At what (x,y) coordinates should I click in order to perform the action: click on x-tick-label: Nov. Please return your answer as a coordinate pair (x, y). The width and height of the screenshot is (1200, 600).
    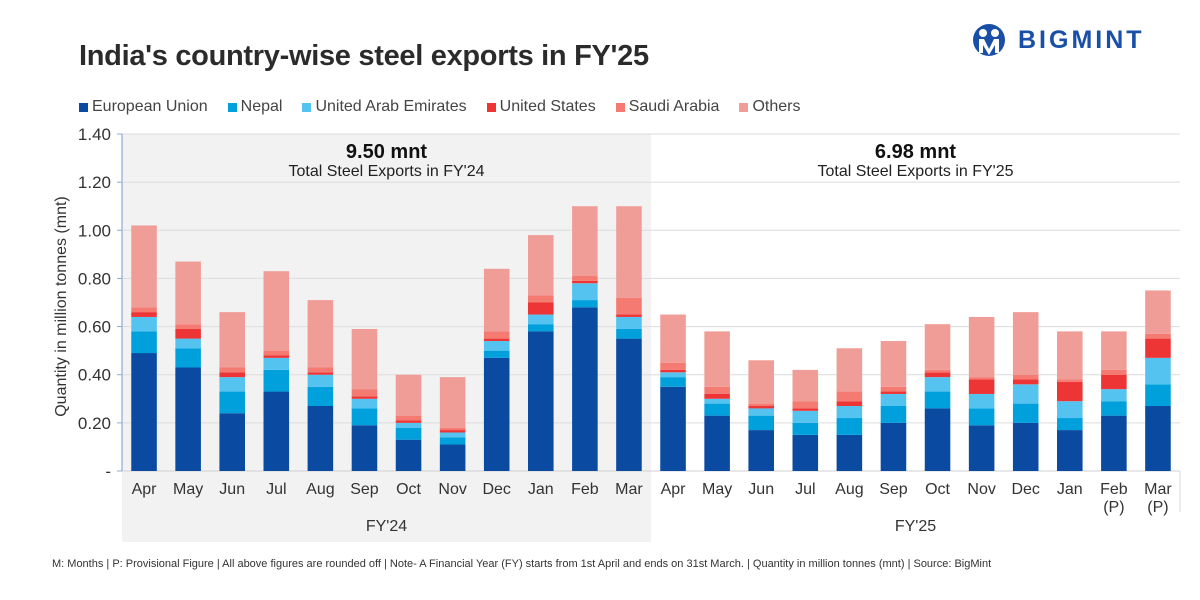
    Looking at the image, I should click on (981, 489).